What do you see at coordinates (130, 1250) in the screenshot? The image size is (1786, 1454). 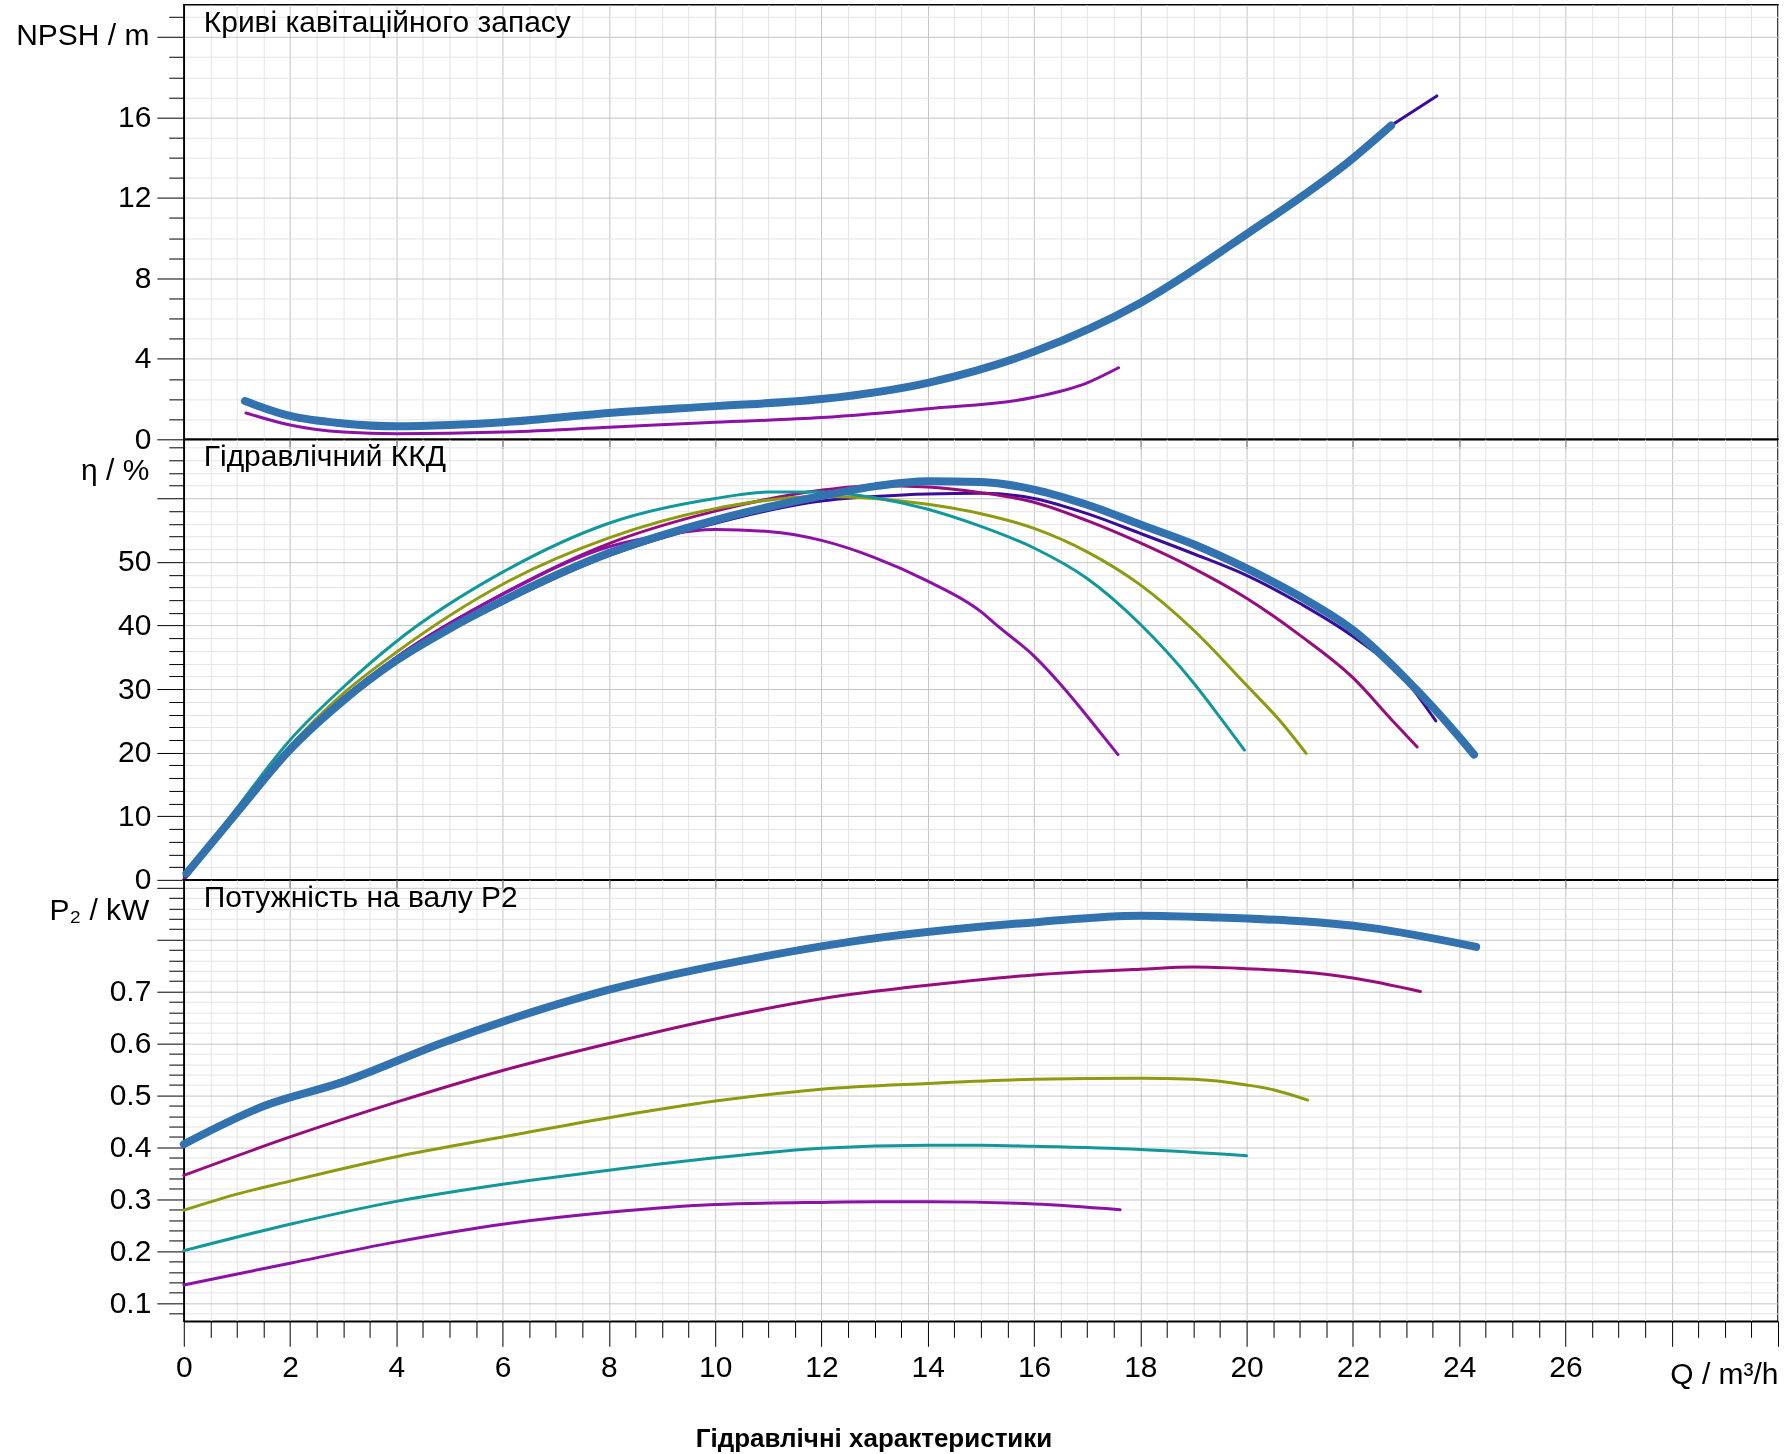 I see `y-tick-label: 0.2` at bounding box center [130, 1250].